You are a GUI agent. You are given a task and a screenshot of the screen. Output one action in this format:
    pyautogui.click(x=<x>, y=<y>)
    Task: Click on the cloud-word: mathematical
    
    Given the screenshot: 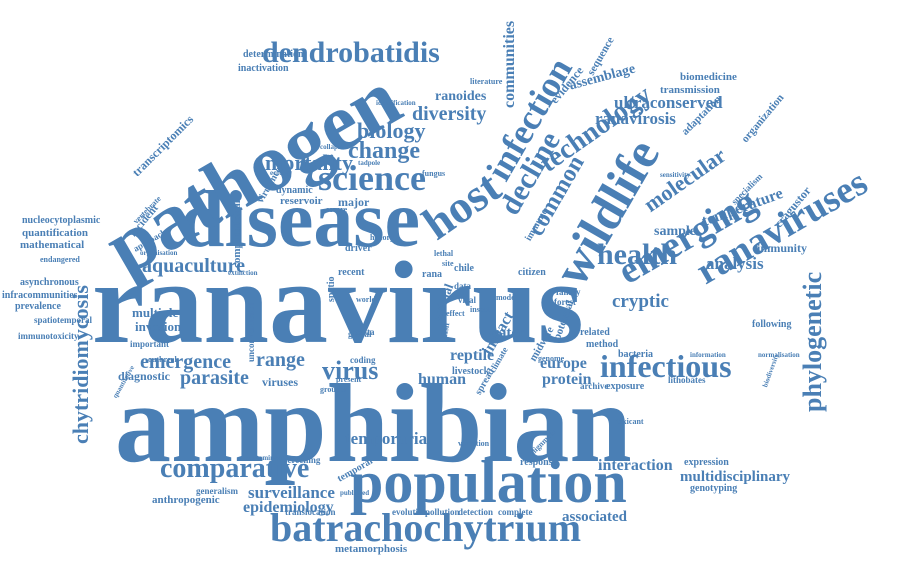 What is the action you would take?
    pyautogui.click(x=52, y=245)
    